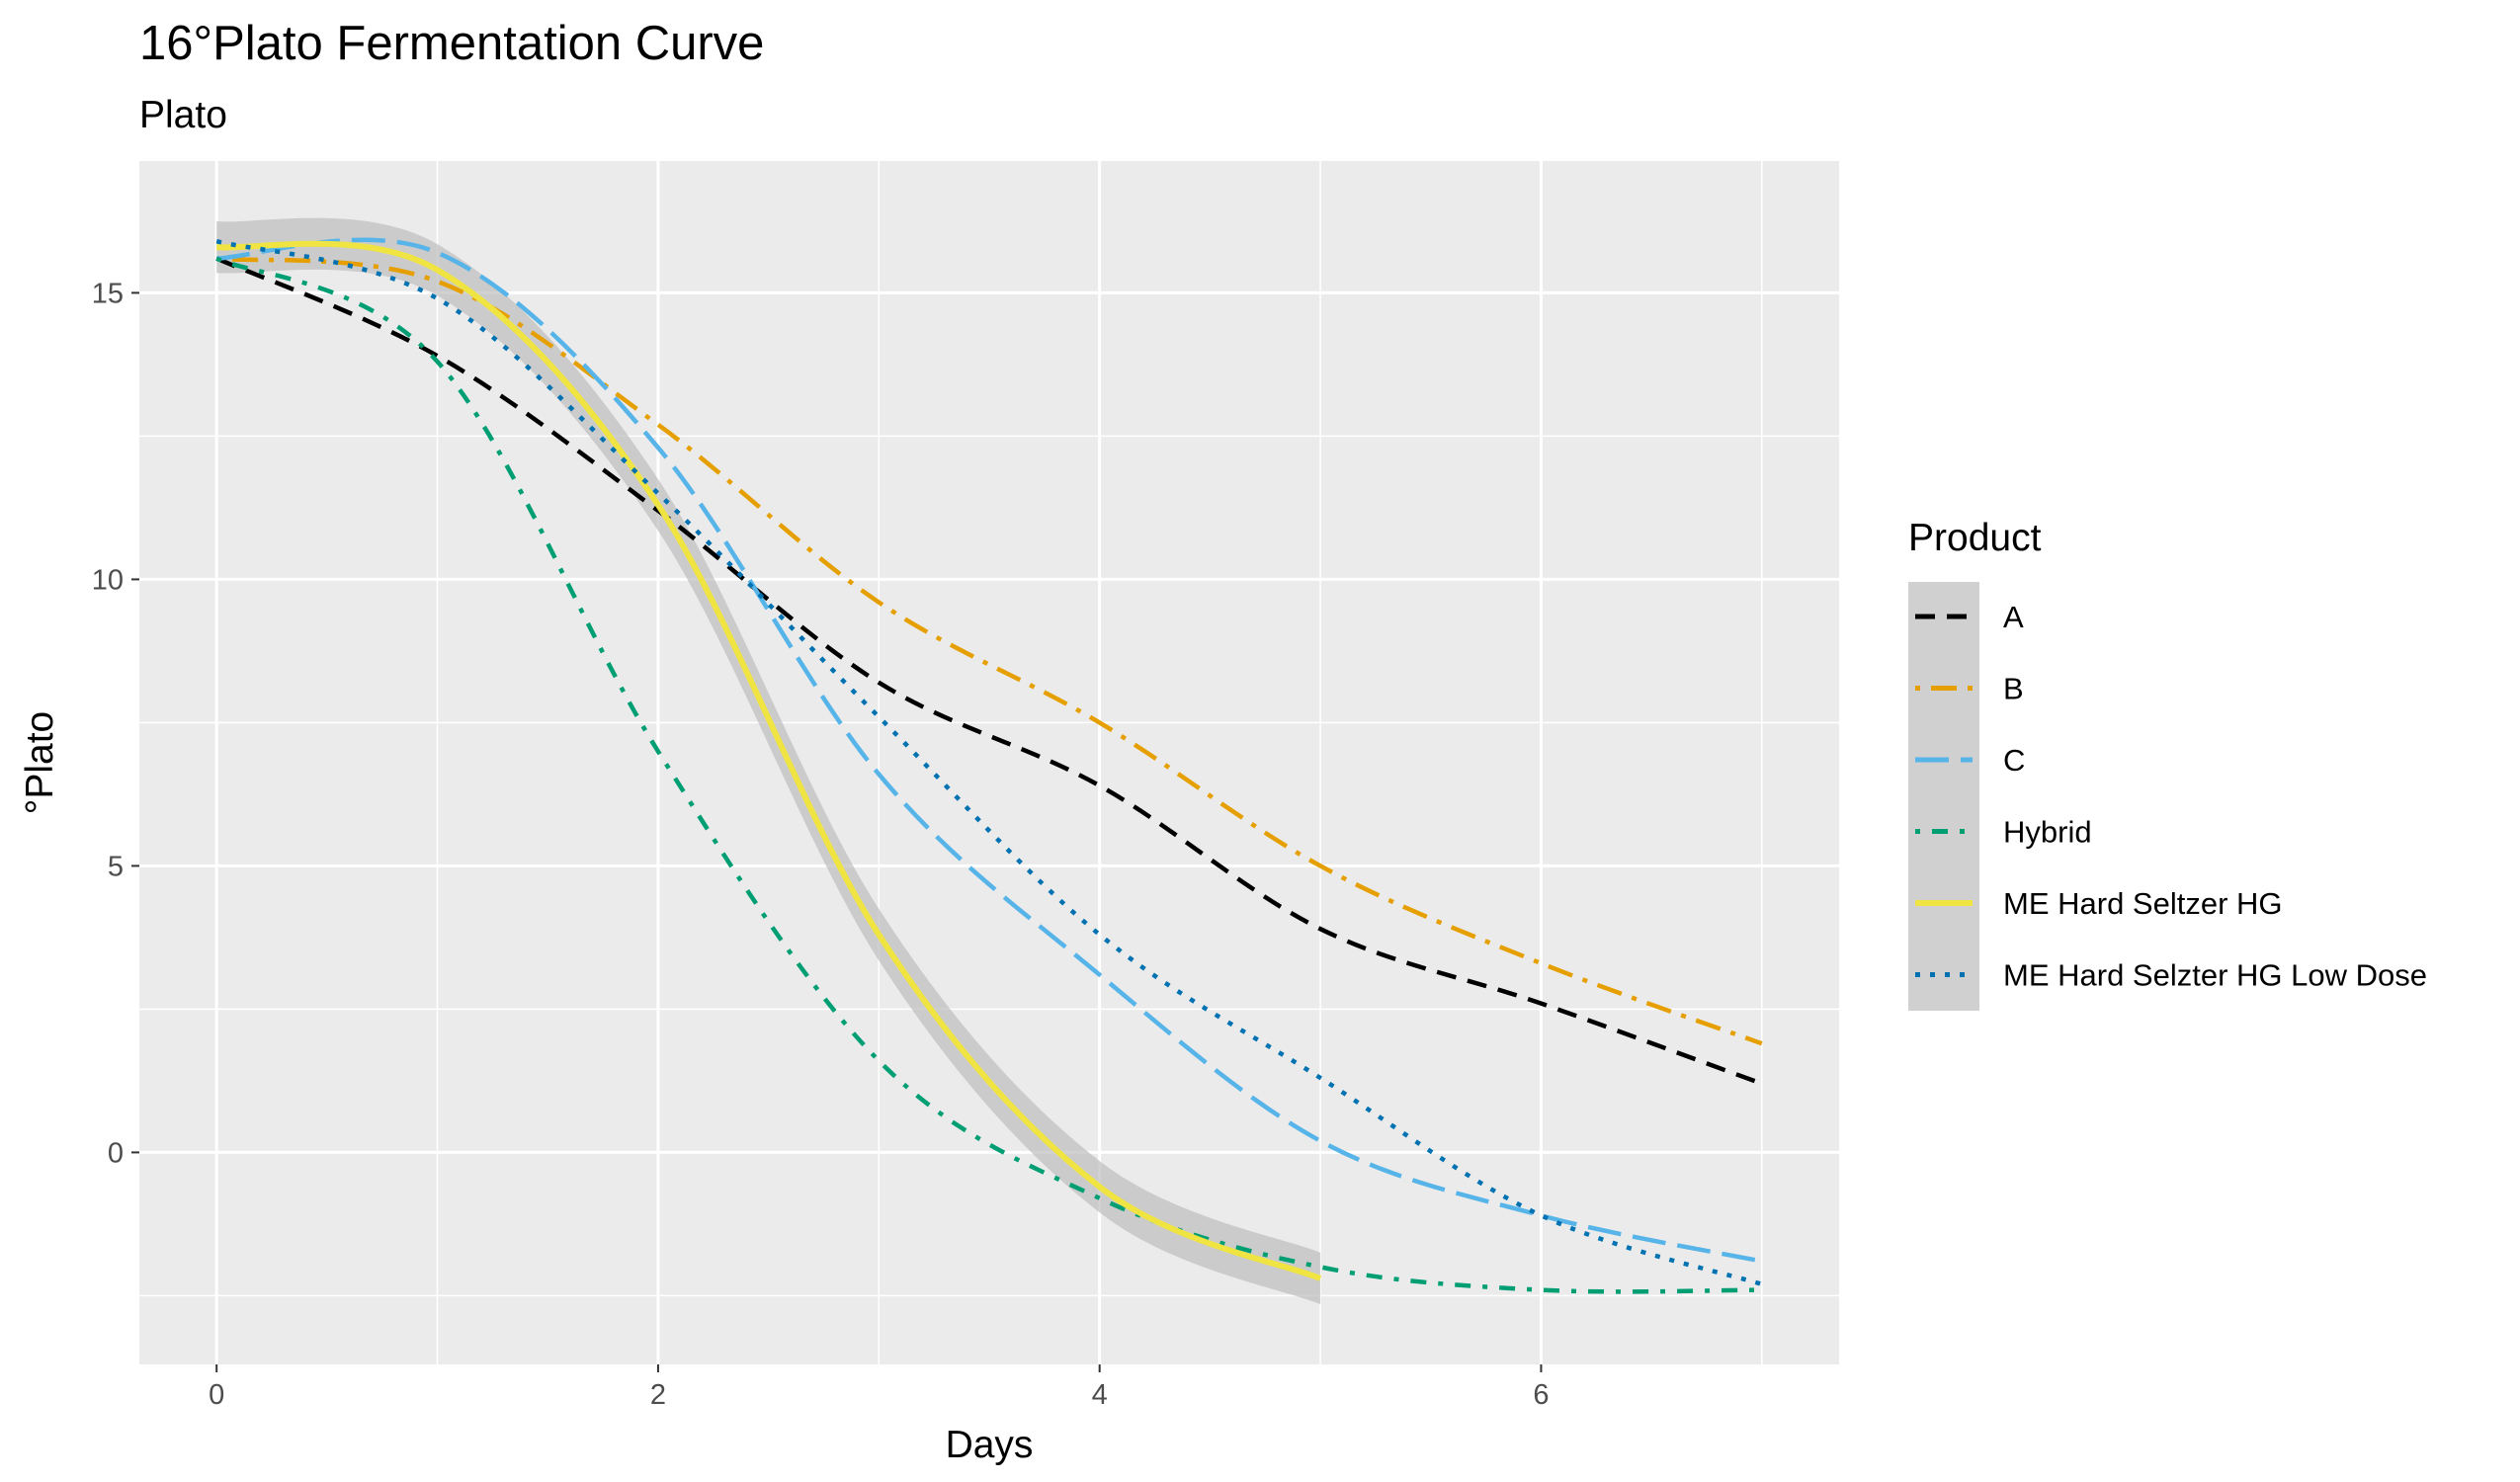 This screenshot has height=1482, width=2520. Describe the element at coordinates (2215, 975) in the screenshot. I see `legend-label: ME Hard Selzter HG Low Dose` at that location.